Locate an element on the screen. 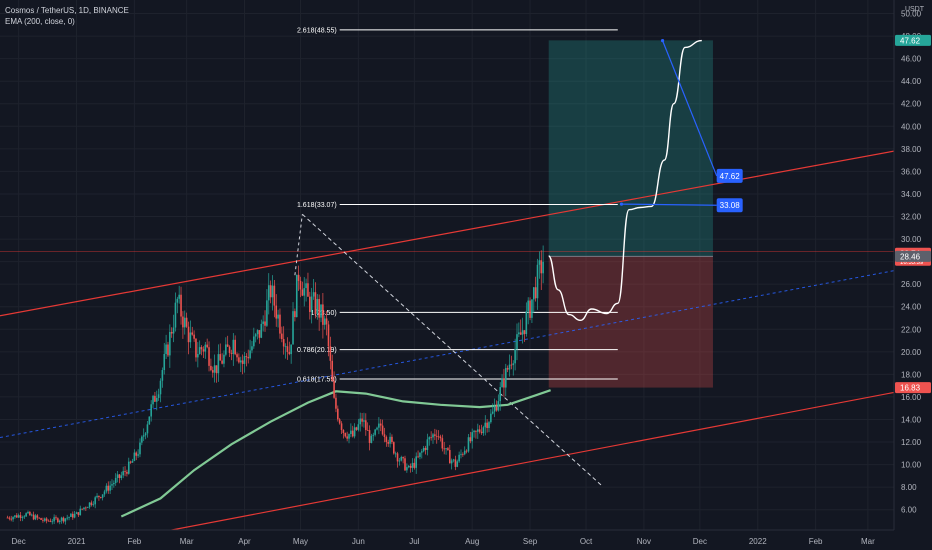 Image resolution: width=932 pixels, height=550 pixels. x-tick-label: Mar is located at coordinates (868, 541).